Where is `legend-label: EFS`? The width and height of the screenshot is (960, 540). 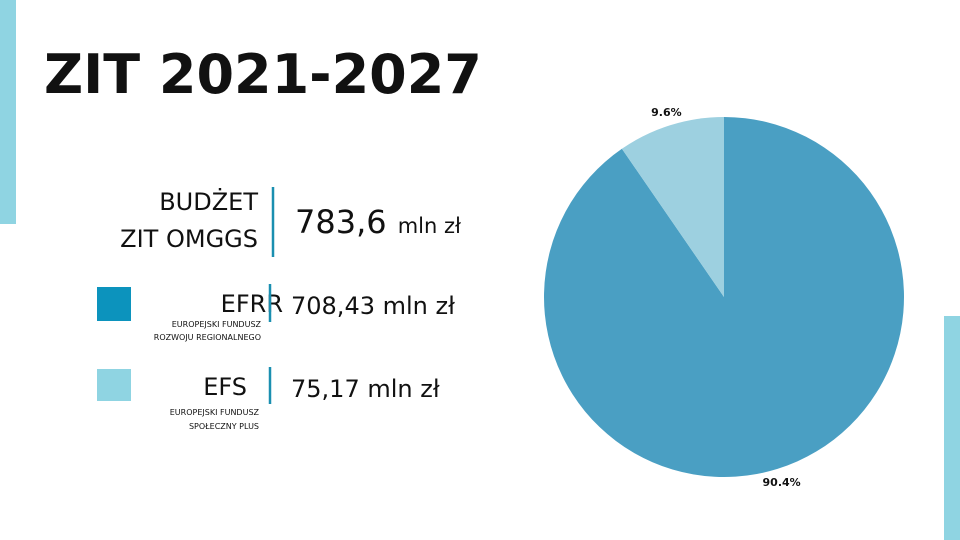 legend-label: EFS is located at coordinates (225, 387).